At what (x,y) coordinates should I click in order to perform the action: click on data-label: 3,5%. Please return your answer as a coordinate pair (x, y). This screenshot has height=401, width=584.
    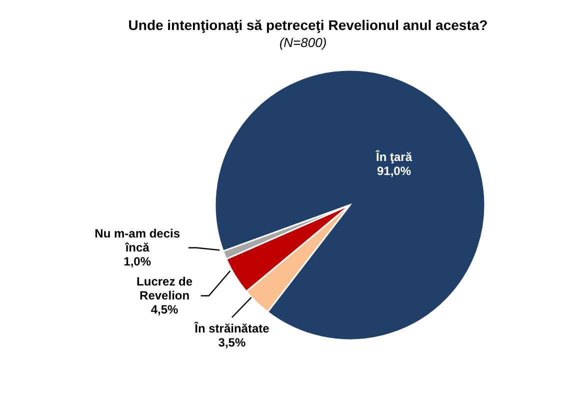
    Looking at the image, I should click on (232, 342).